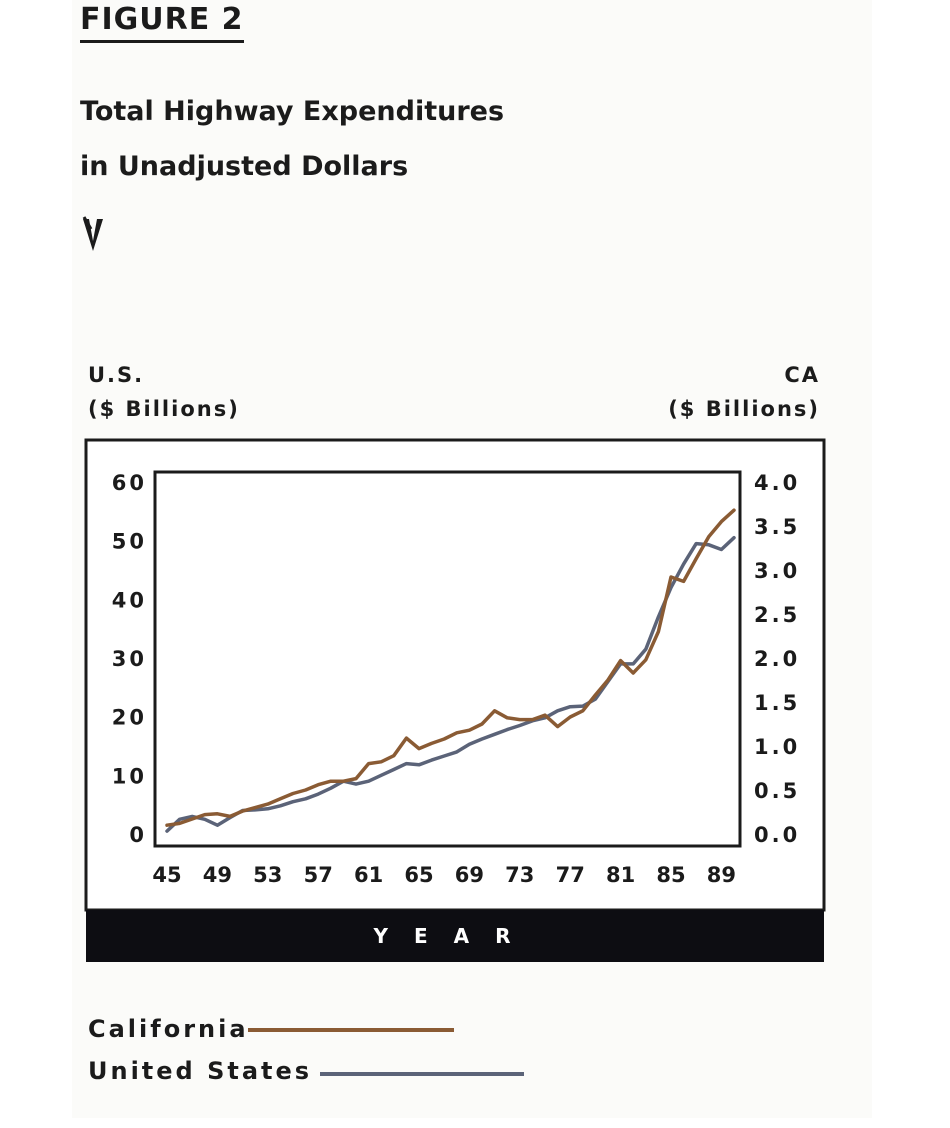 The image size is (950, 1128). Describe the element at coordinates (519, 875) in the screenshot. I see `x-tick-label: 73` at that location.